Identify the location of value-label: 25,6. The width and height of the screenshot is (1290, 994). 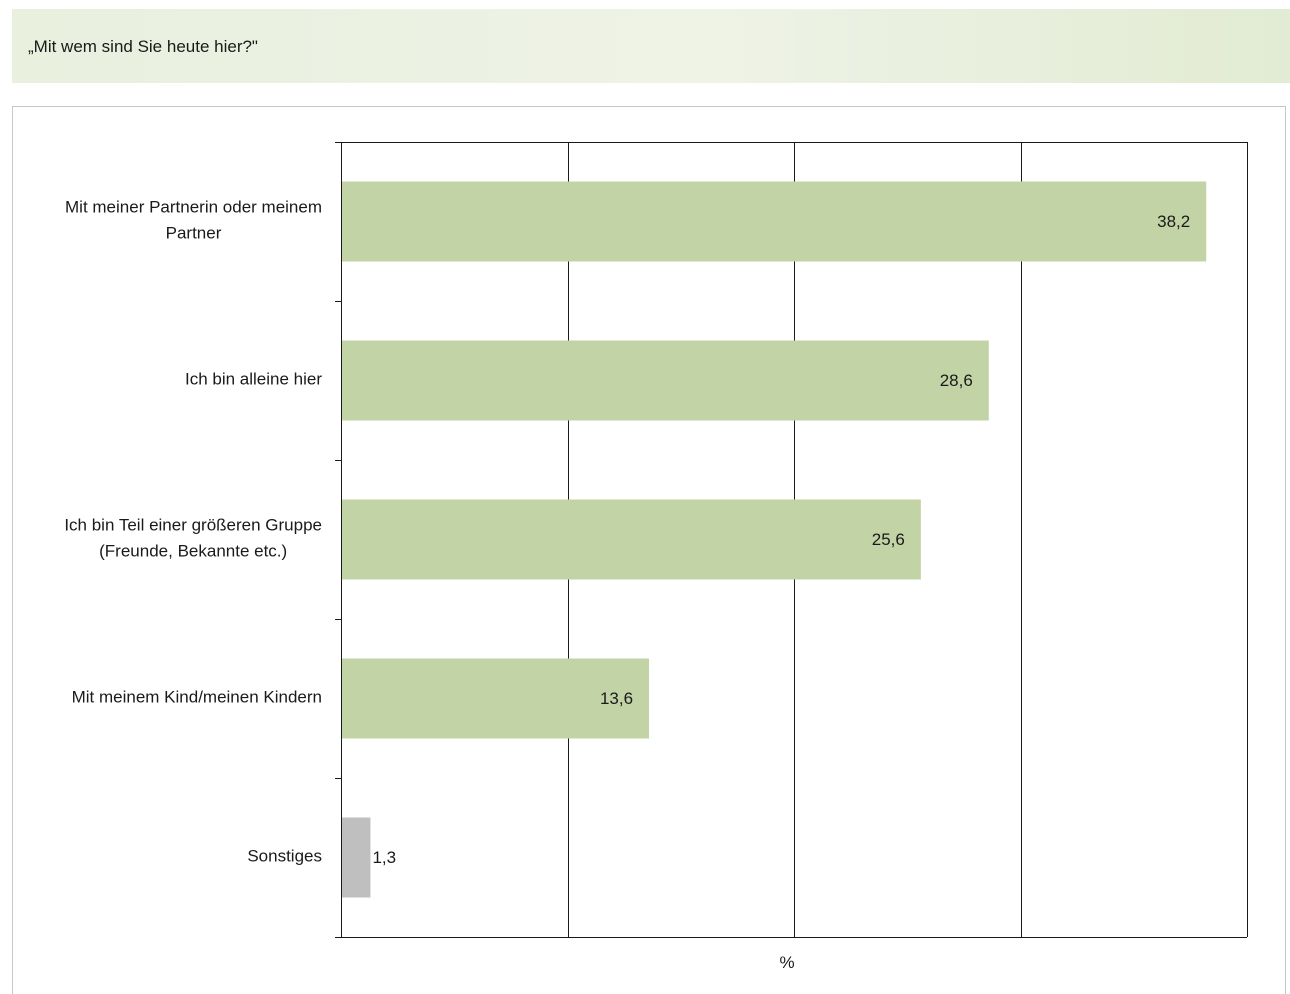
(888, 539).